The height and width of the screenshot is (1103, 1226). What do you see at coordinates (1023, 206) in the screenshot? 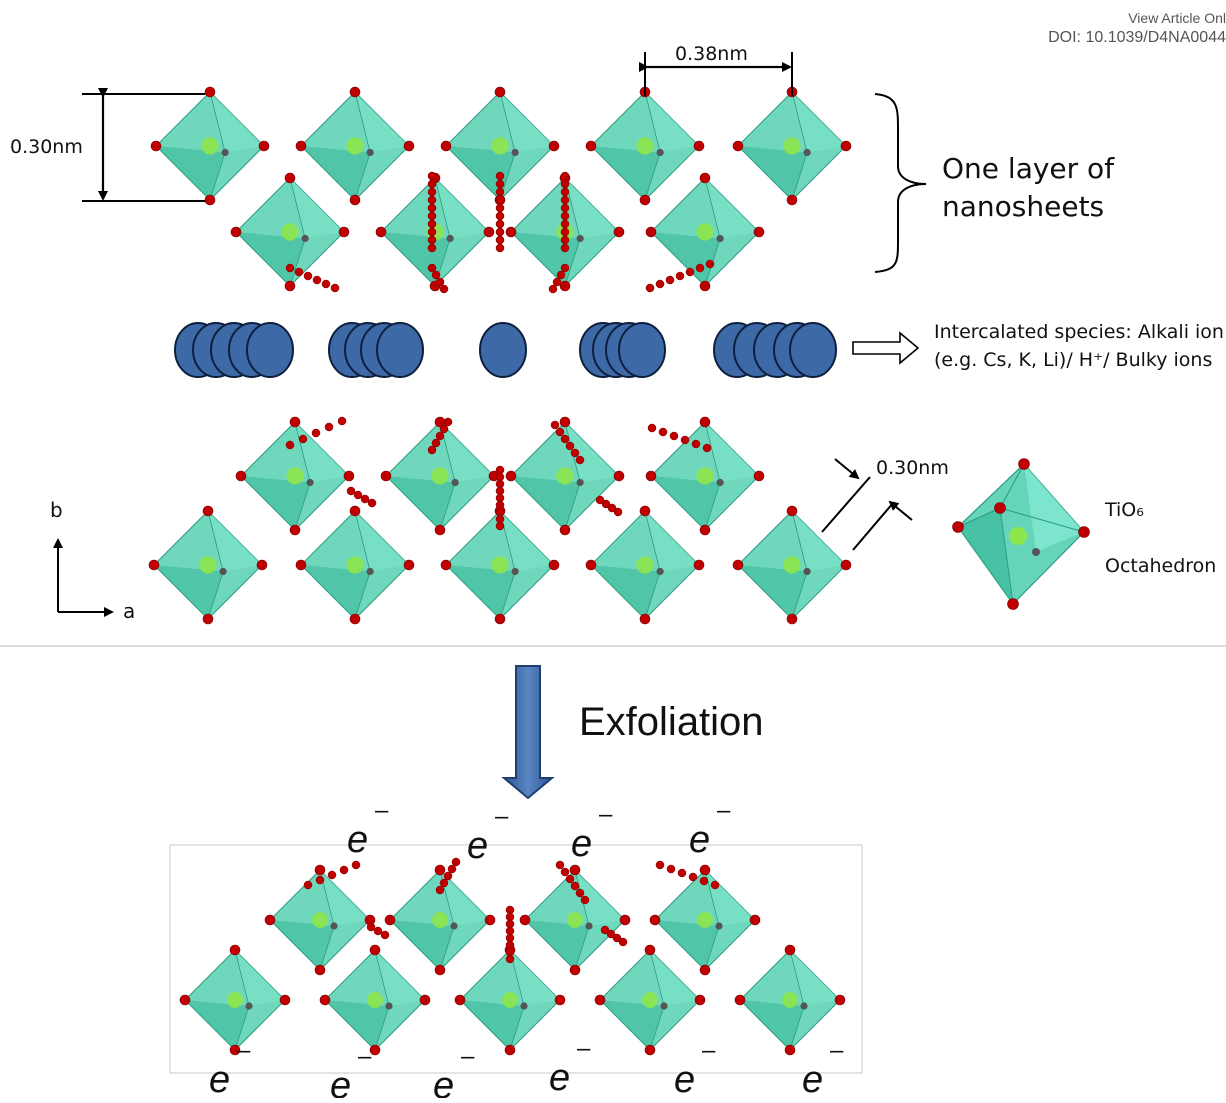
I see `layer-label-line2: nanosheets` at bounding box center [1023, 206].